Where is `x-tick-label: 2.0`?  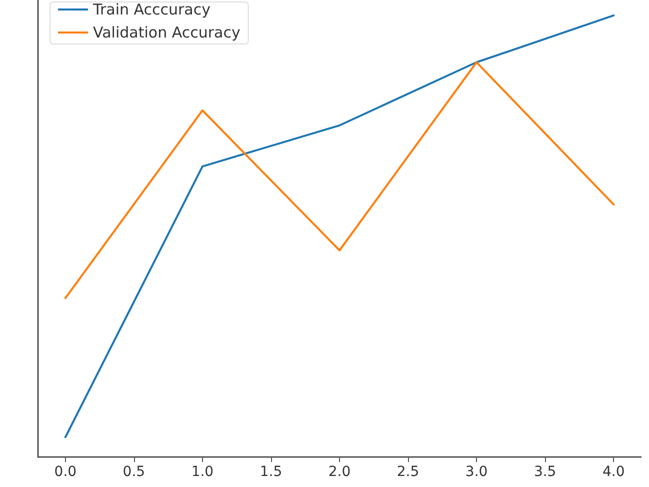 x-tick-label: 2.0 is located at coordinates (339, 472).